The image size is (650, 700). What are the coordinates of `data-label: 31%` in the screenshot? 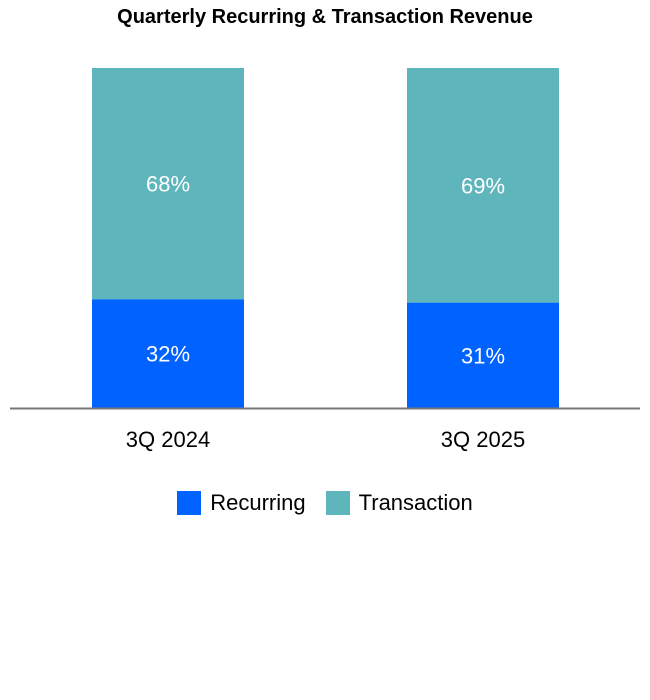 It's located at (483, 355).